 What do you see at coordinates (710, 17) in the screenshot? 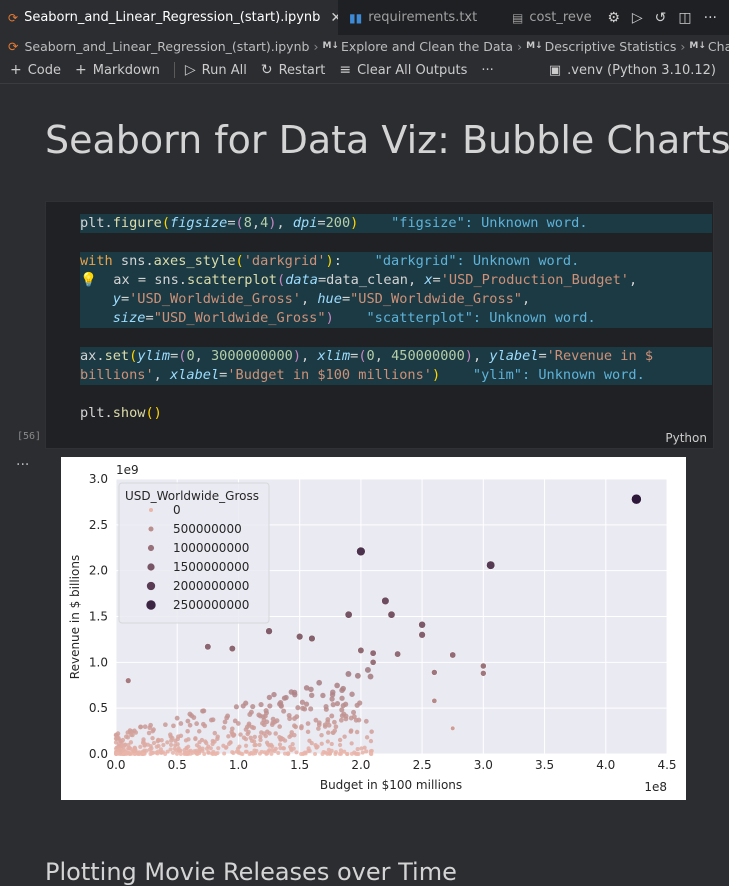
I see `more-actions-icon: ···` at bounding box center [710, 17].